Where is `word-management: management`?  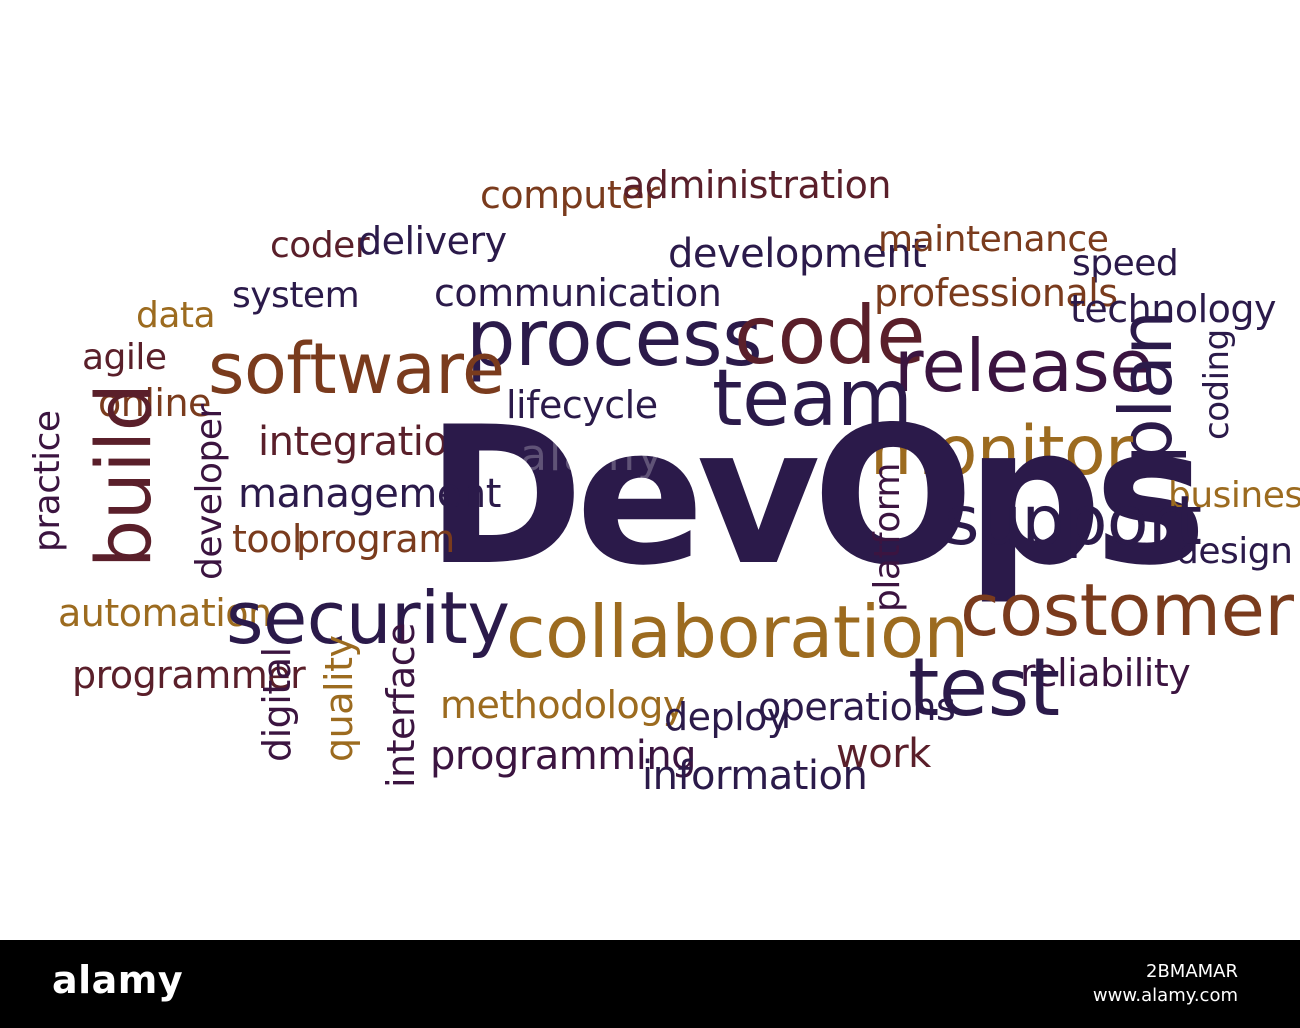 word-management: management is located at coordinates (369, 494).